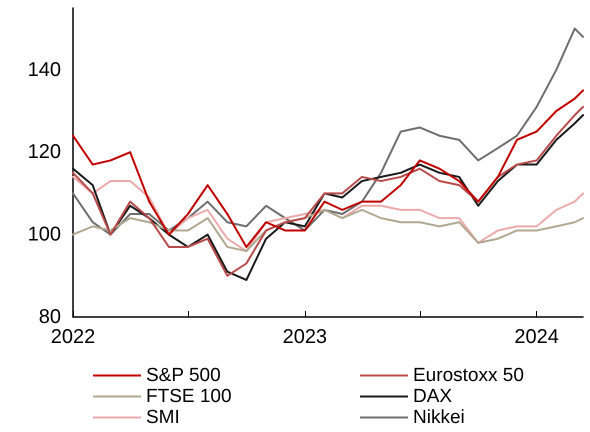 This screenshot has width=590, height=432. What do you see at coordinates (432, 396) in the screenshot?
I see `legend-label: DAX` at bounding box center [432, 396].